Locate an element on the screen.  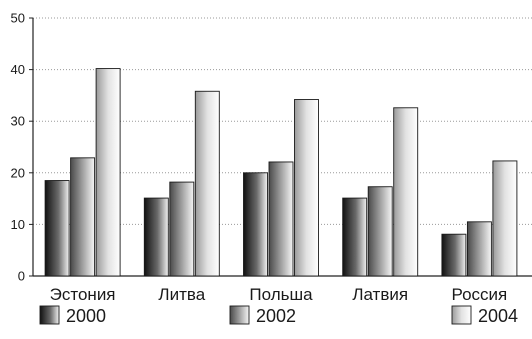
legend-item-2002: 2002 is located at coordinates (262, 315).